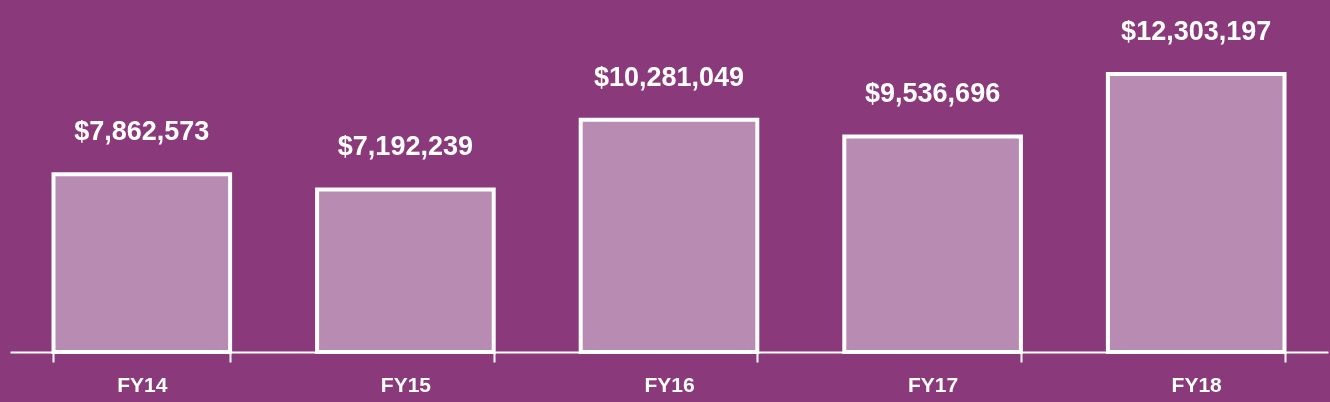  Describe the element at coordinates (933, 93) in the screenshot. I see `data-label: $9,536,696` at that location.